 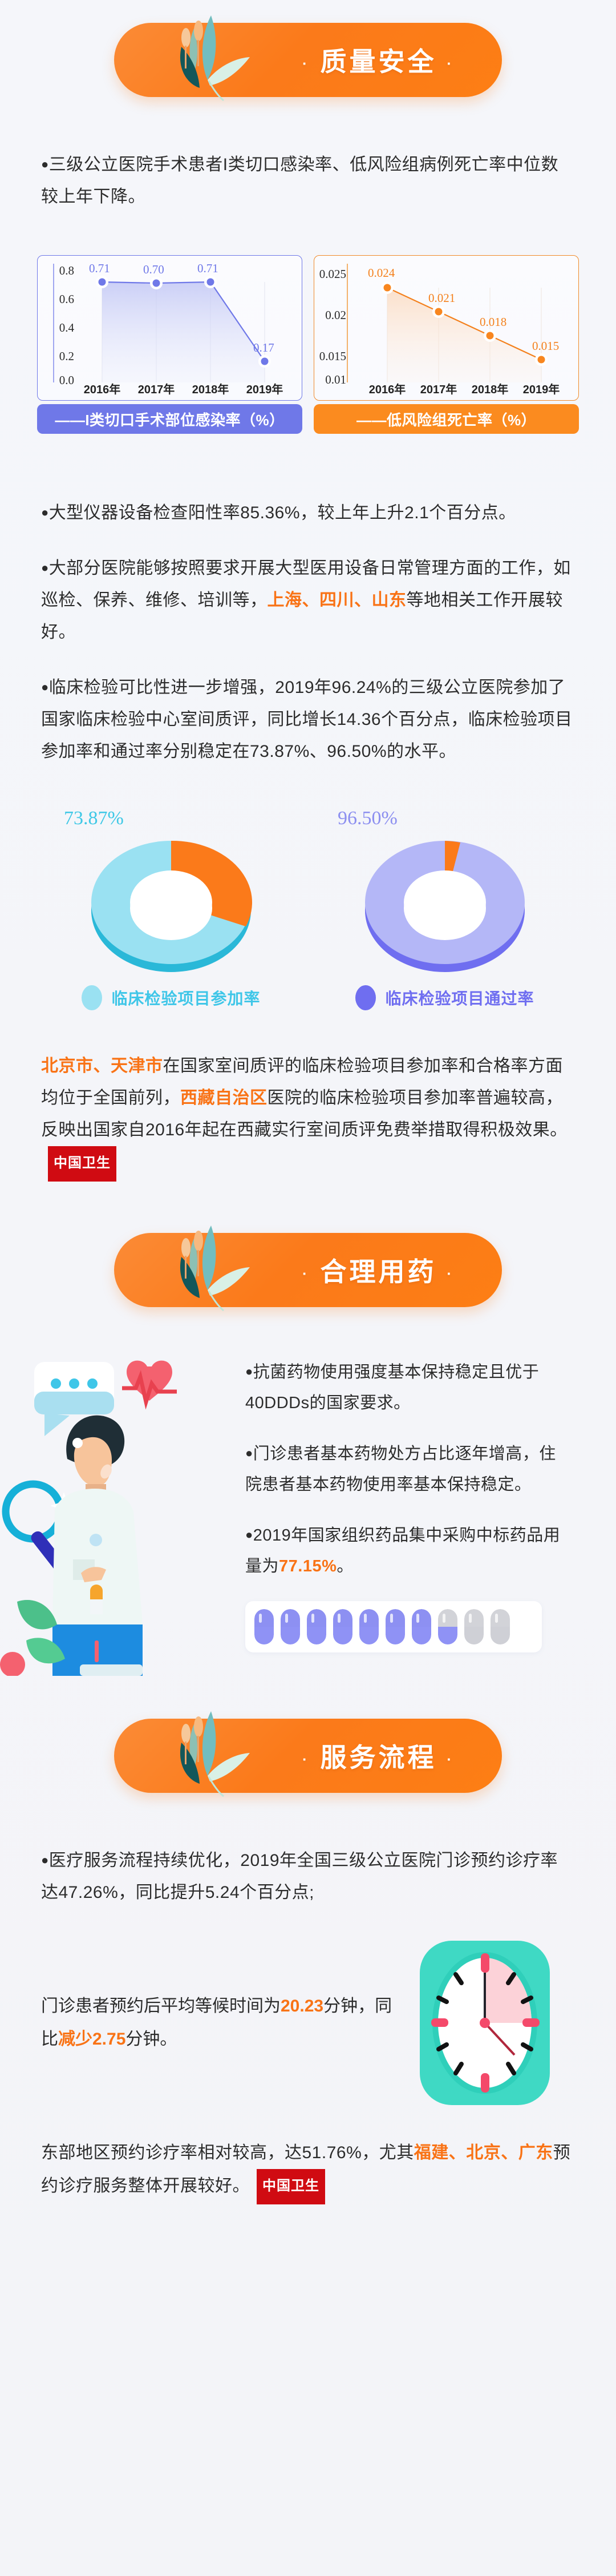 I want to click on donut-chart-participation, so click(x=172, y=906).